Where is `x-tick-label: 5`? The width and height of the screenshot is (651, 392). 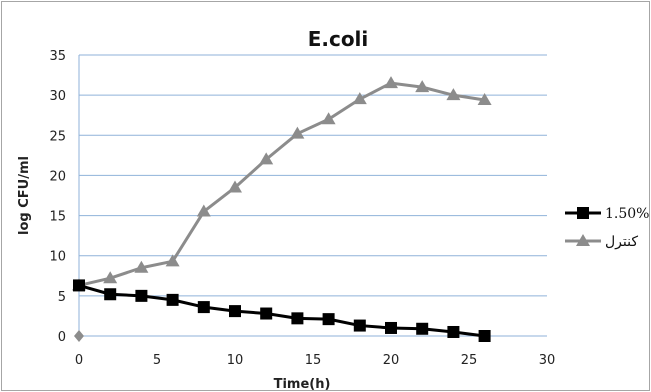
x-tick-label: 5 is located at coordinates (157, 360).